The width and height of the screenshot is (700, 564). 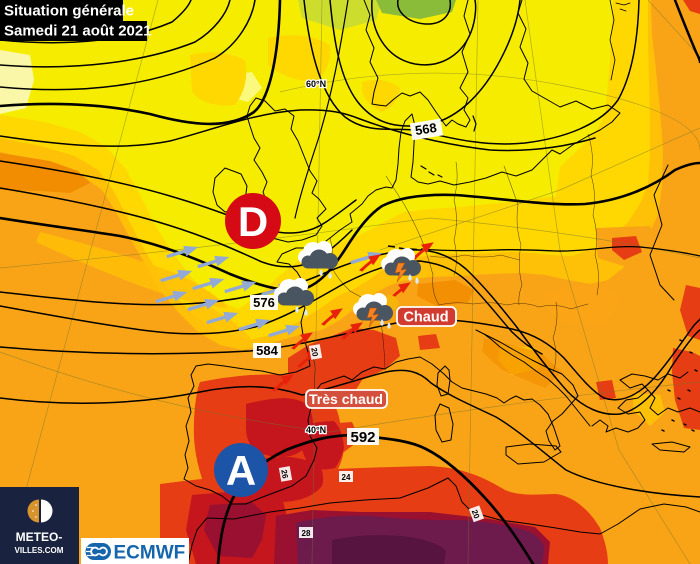 I want to click on svg-text: 584, so click(x=267, y=350).